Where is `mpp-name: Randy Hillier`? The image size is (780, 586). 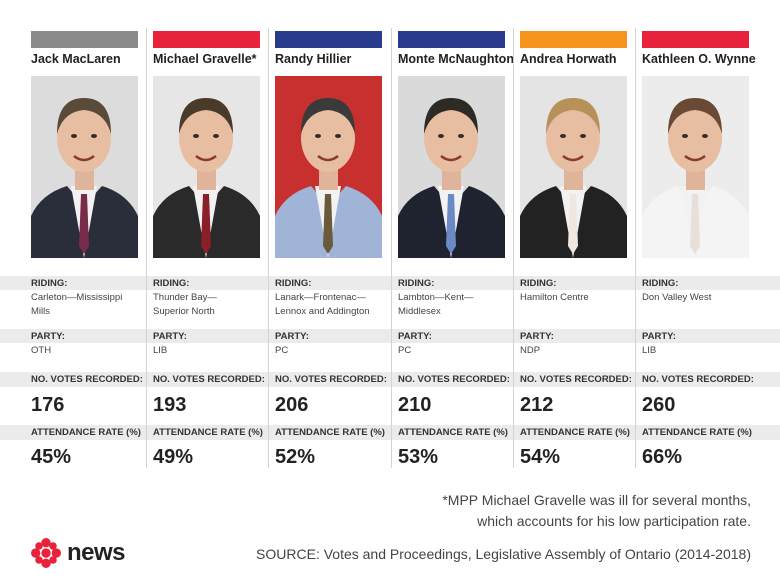 mpp-name: Randy Hillier is located at coordinates (313, 59).